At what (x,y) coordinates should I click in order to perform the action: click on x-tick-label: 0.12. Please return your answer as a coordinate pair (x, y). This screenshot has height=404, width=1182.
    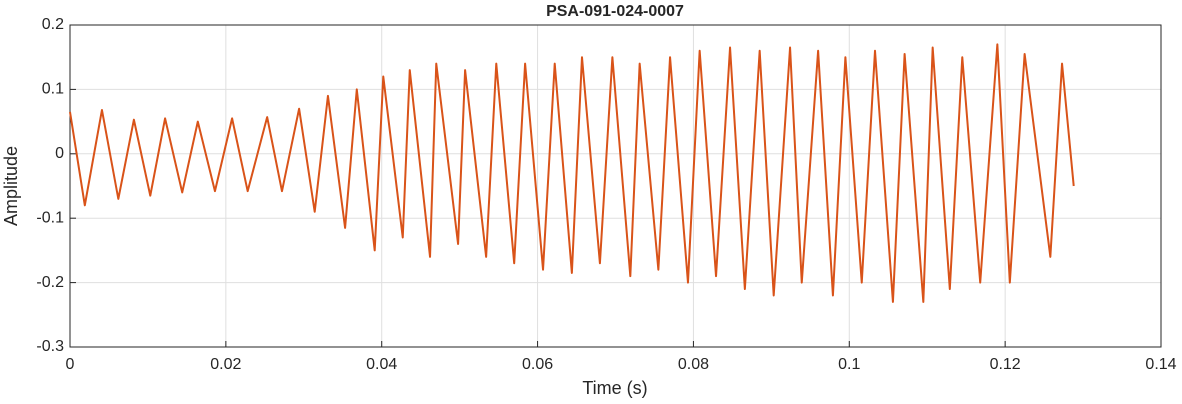
    Looking at the image, I should click on (1005, 364).